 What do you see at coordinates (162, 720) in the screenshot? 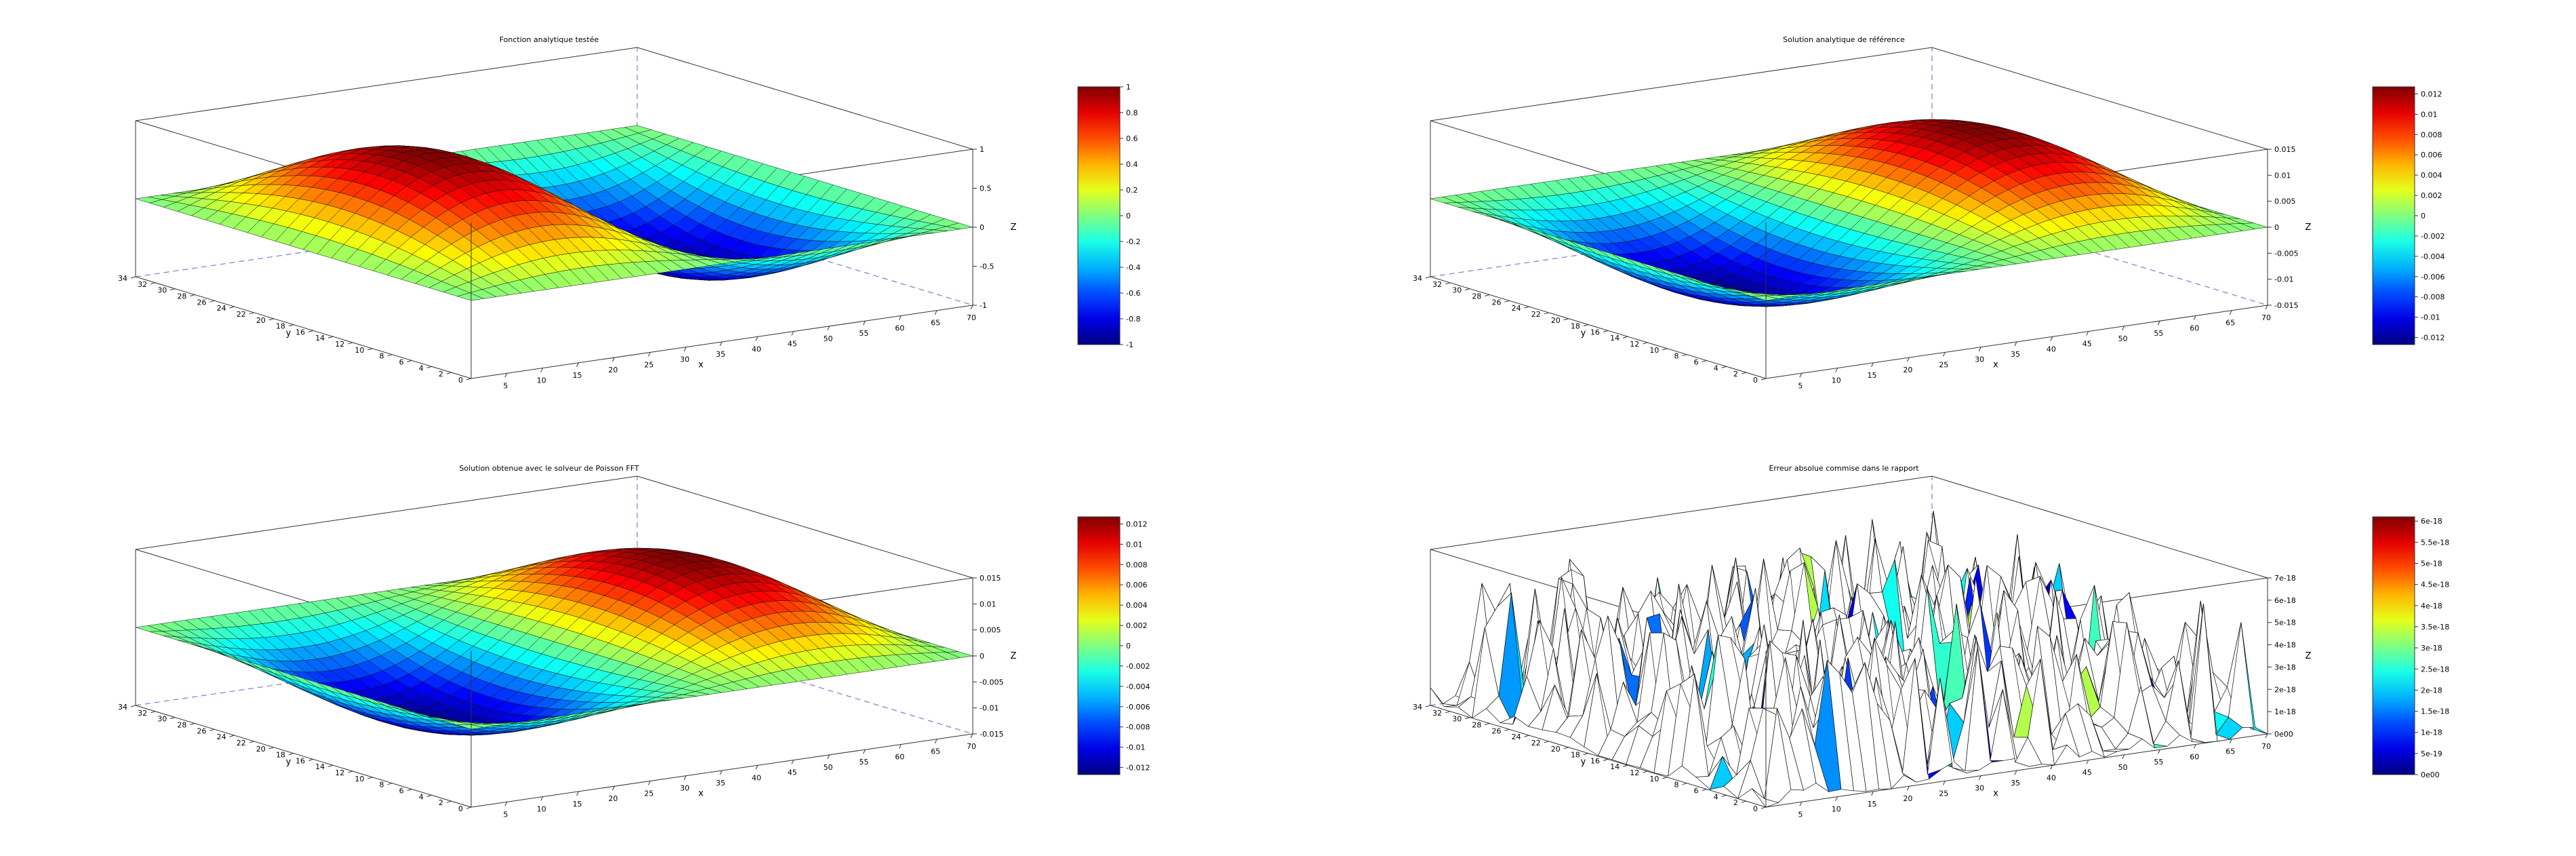
I see `y-tick-label: 30` at bounding box center [162, 720].